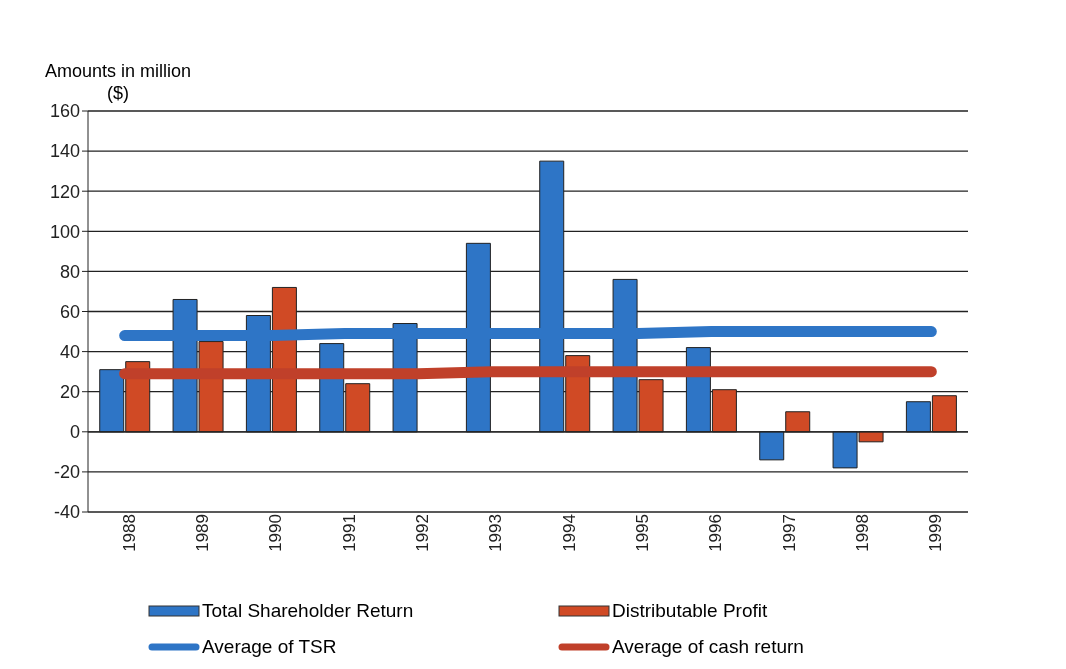 The image size is (1066, 669). I want to click on y-tick-label: 20, so click(69, 392).